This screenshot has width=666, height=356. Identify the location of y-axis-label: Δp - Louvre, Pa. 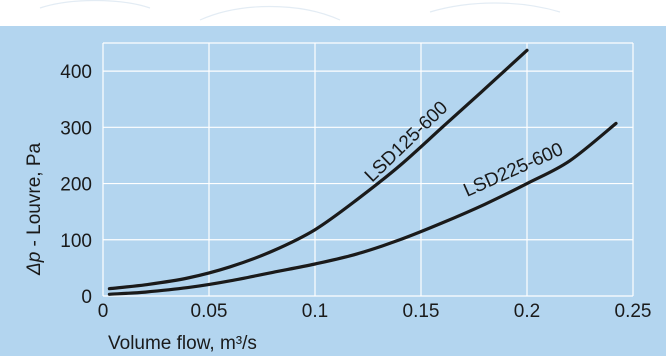
(34, 210).